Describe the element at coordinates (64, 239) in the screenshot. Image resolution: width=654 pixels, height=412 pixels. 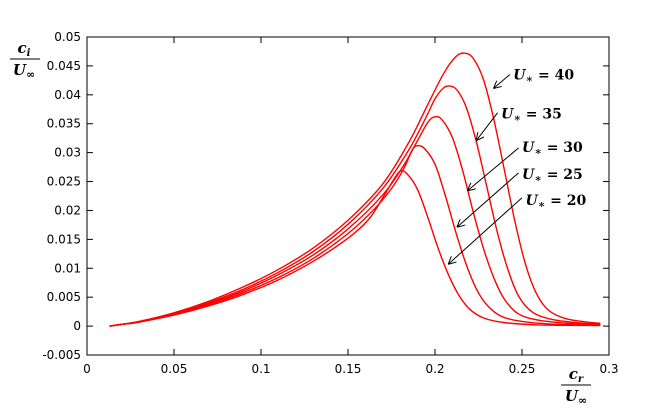
I see `y-tick-label: 0.015` at that location.